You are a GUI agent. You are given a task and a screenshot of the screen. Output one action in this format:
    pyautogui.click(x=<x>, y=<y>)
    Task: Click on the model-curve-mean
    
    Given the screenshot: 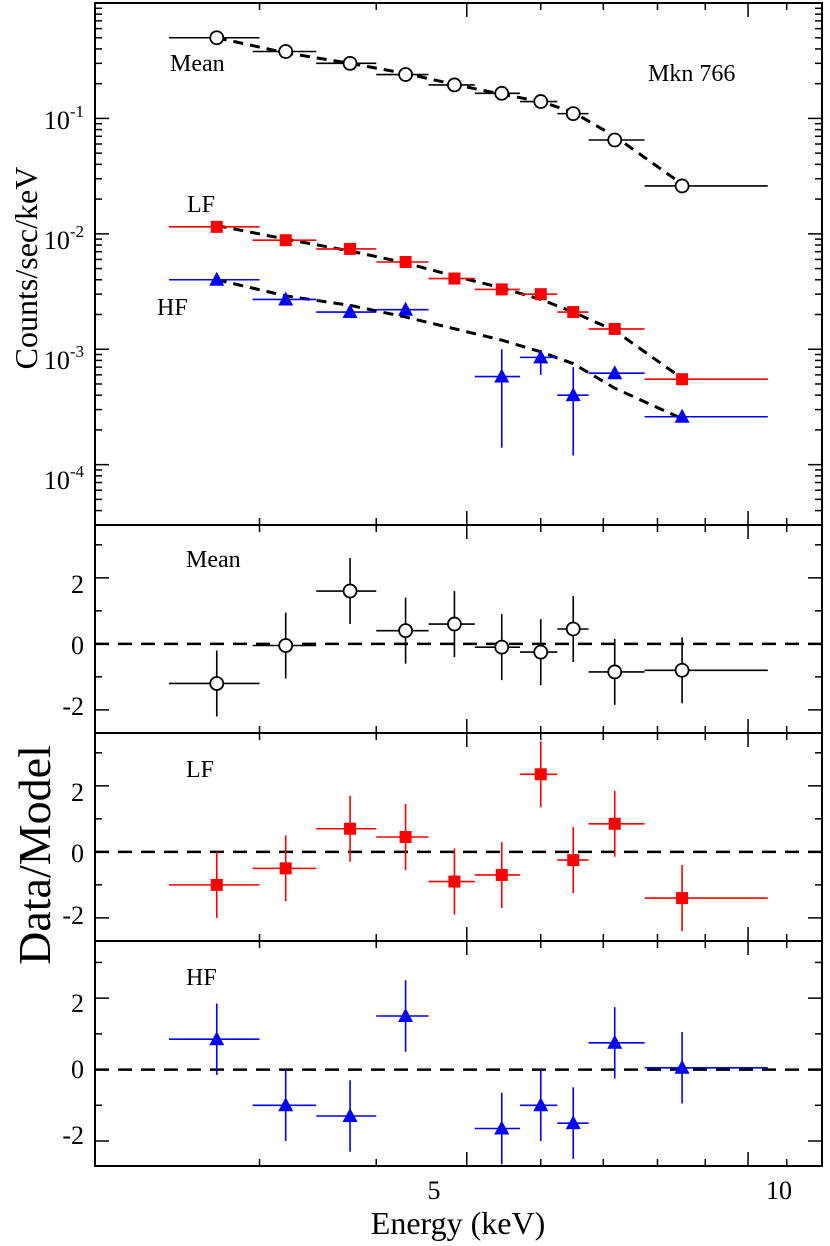 What is the action you would take?
    pyautogui.click(x=449, y=111)
    